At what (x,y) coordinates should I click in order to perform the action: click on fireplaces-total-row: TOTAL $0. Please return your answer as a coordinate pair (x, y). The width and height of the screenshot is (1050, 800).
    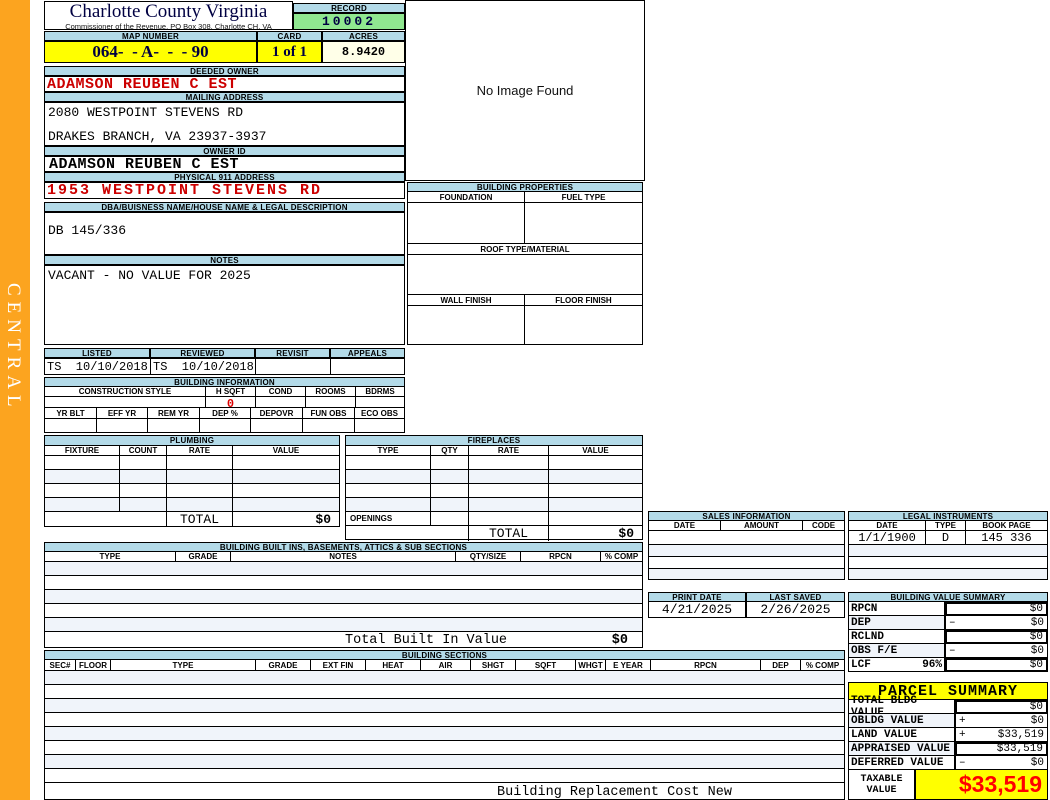
    Looking at the image, I should click on (494, 533).